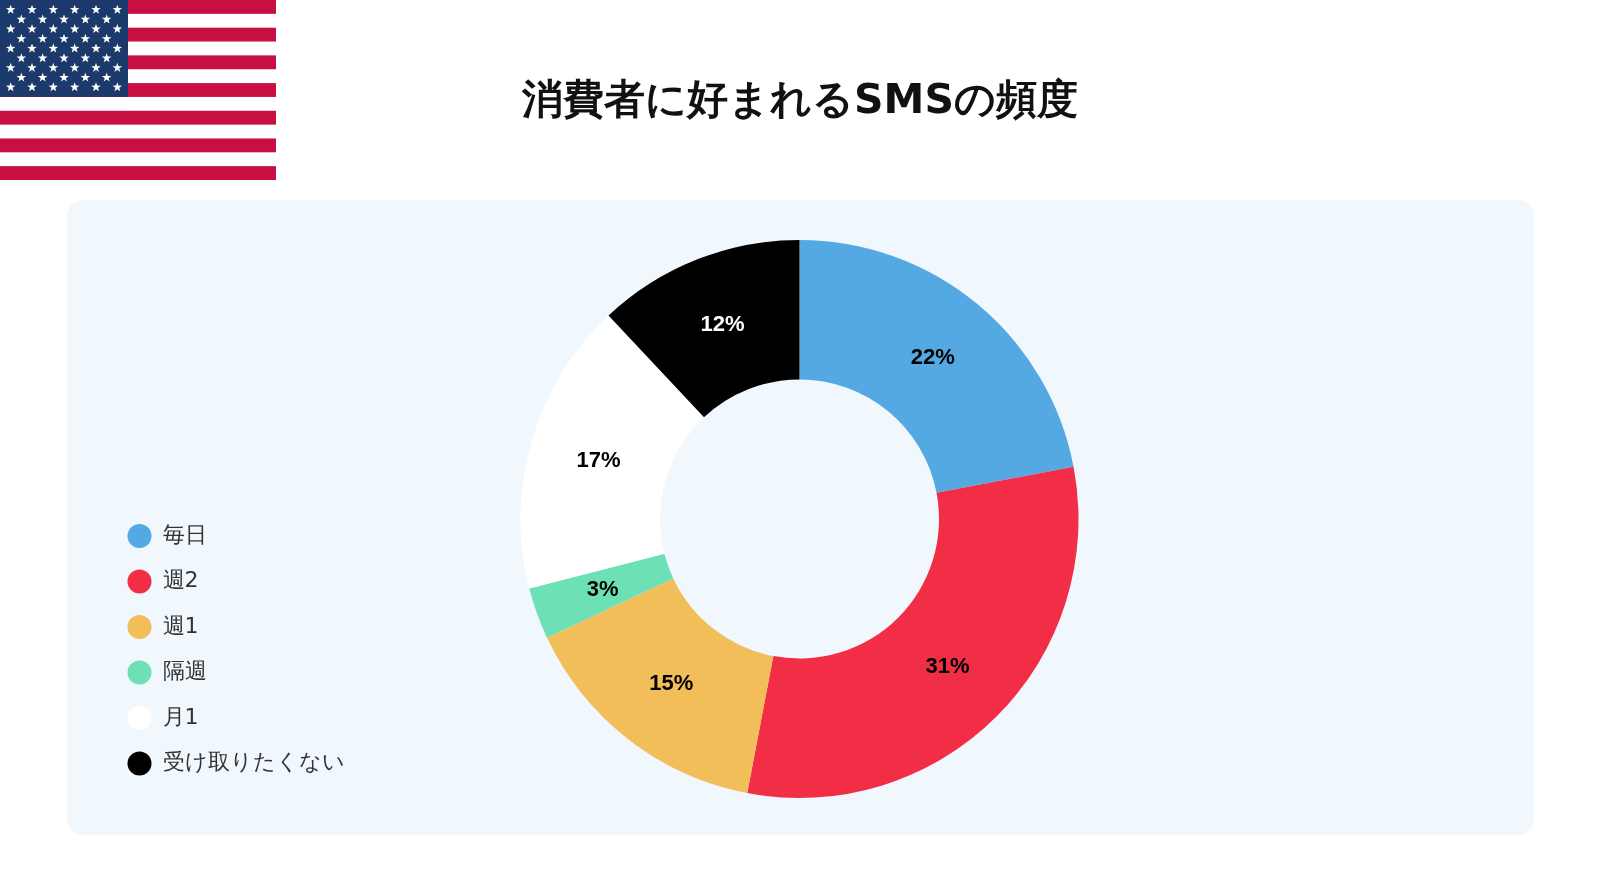  I want to click on data-label: 17%, so click(598, 459).